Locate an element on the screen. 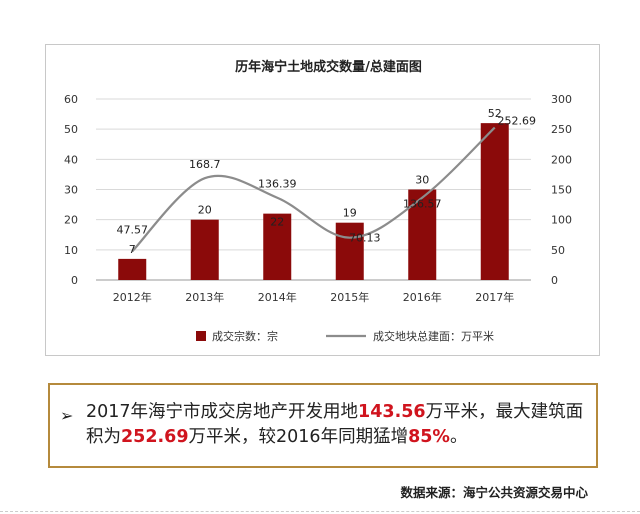 This screenshot has width=640, height=514. y-right-tick-label: 250 is located at coordinates (561, 129).